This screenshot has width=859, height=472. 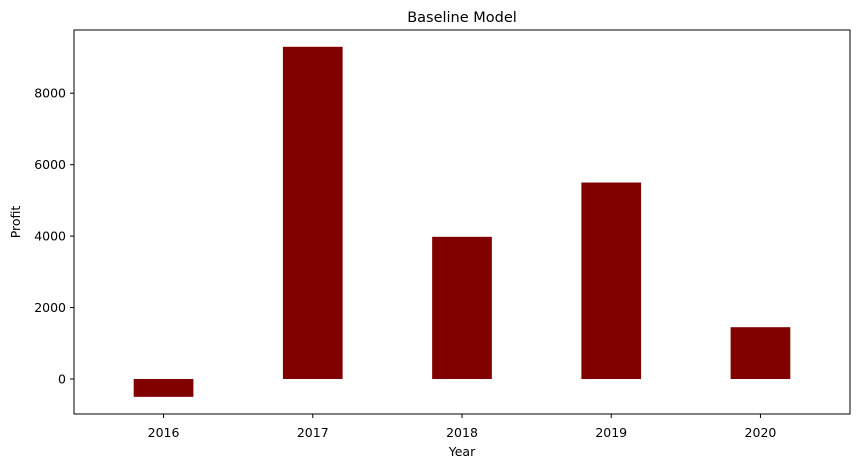 I want to click on bar-2019, so click(x=611, y=280).